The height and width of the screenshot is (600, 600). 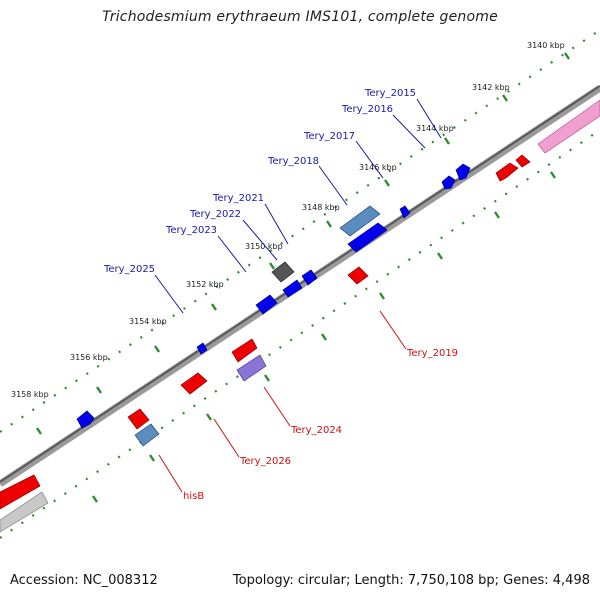 I want to click on gene-tery-2020, so click(x=367, y=237).